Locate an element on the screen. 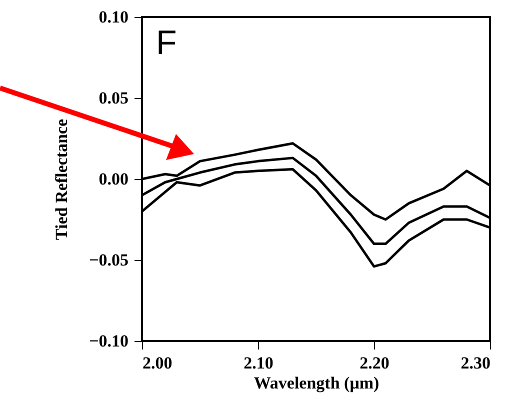 The width and height of the screenshot is (525, 420). x-tick-label: 2.10 is located at coordinates (259, 363).